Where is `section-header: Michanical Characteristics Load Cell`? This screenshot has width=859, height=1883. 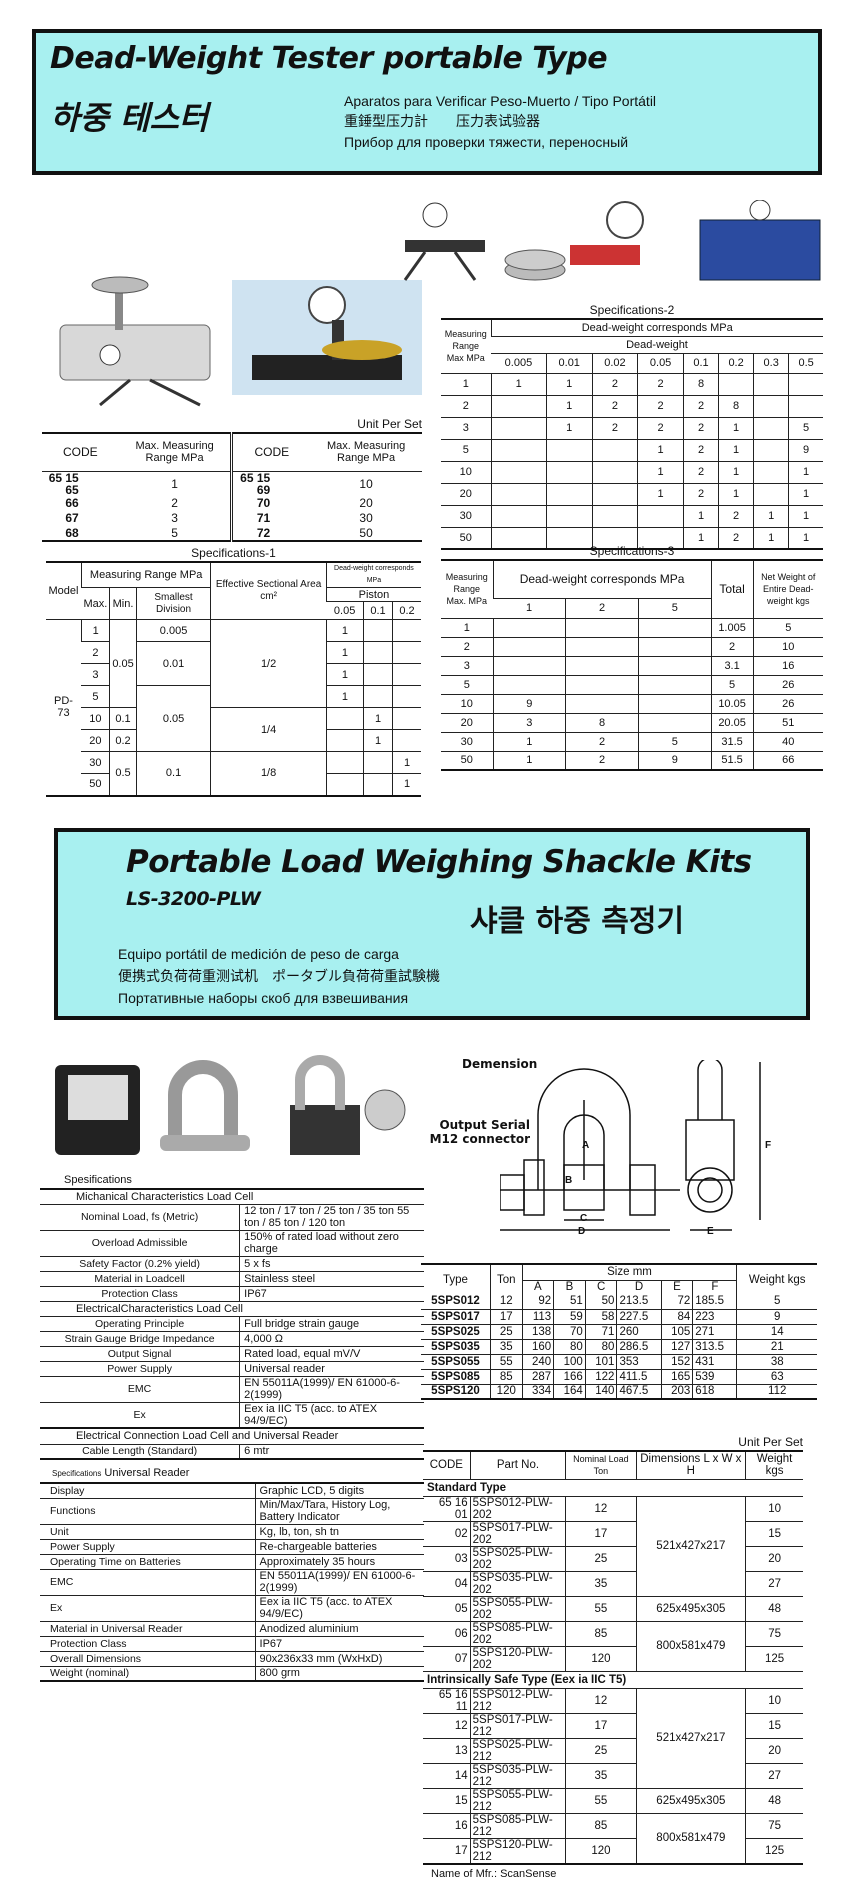 section-header: Michanical Characteristics Load Cell is located at coordinates (165, 1196).